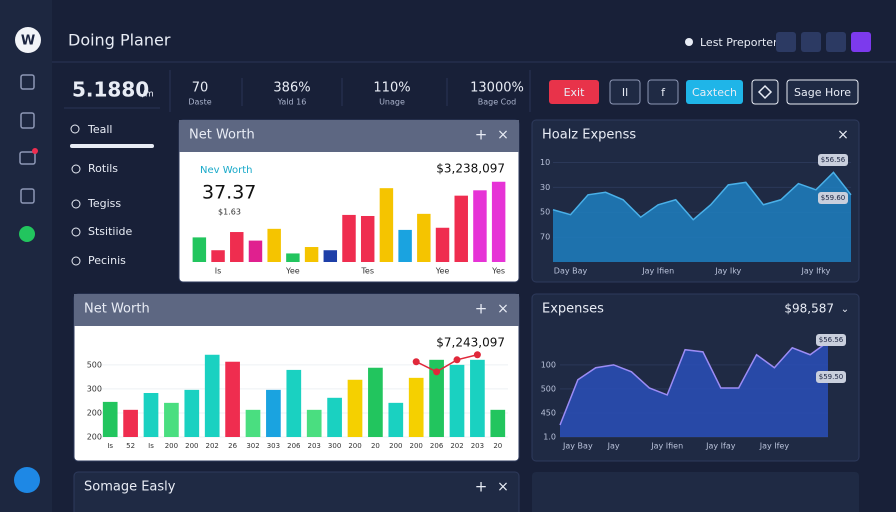 This screenshot has height=512, width=896. I want to click on nav-item: Stsitiide, so click(110, 231).